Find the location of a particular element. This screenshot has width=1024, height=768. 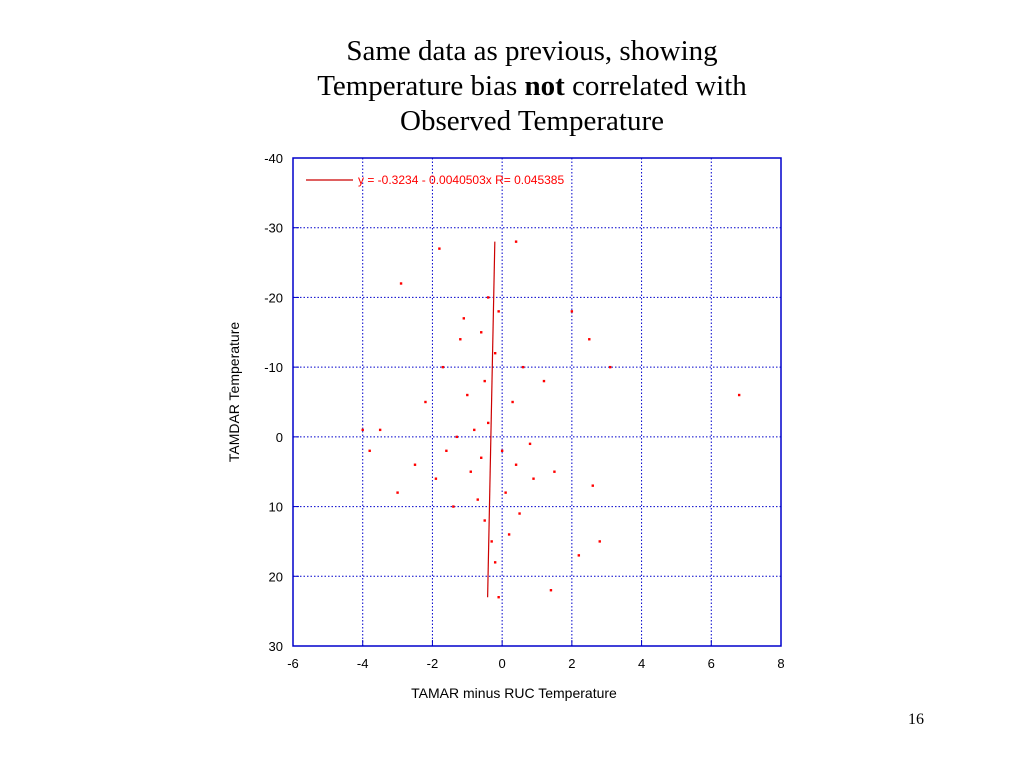

x-tick-label: -4 is located at coordinates (363, 663).